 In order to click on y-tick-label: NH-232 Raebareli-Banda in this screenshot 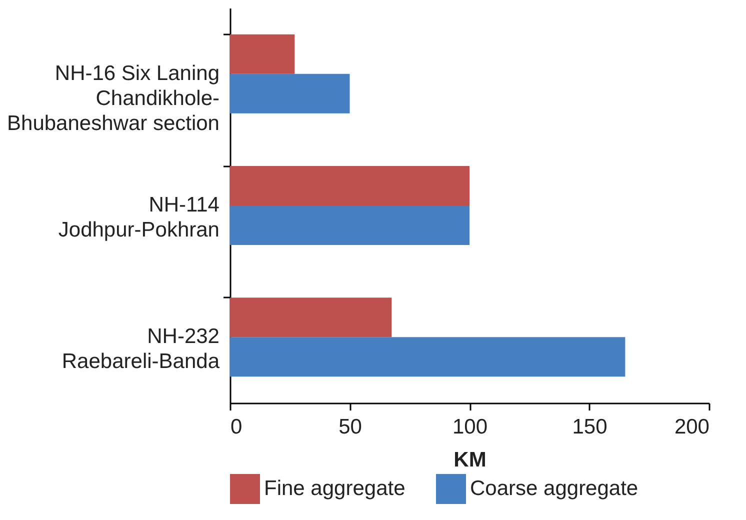, I will do `click(141, 349)`.